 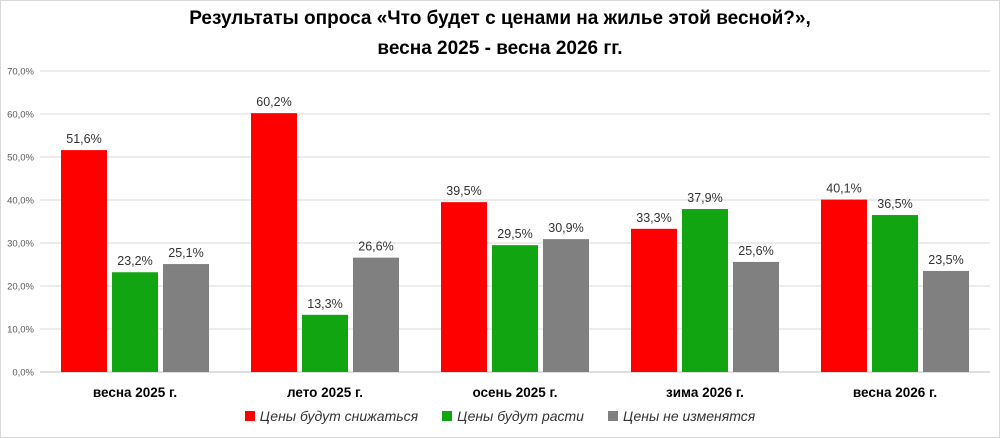 I want to click on x-tick-label: лето 2025 г., so click(x=325, y=392).